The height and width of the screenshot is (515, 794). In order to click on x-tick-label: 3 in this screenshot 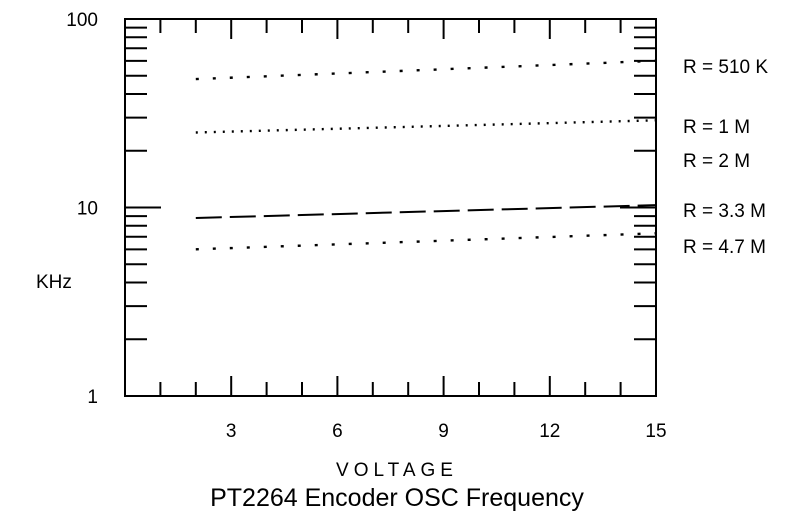, I will do `click(231, 431)`.